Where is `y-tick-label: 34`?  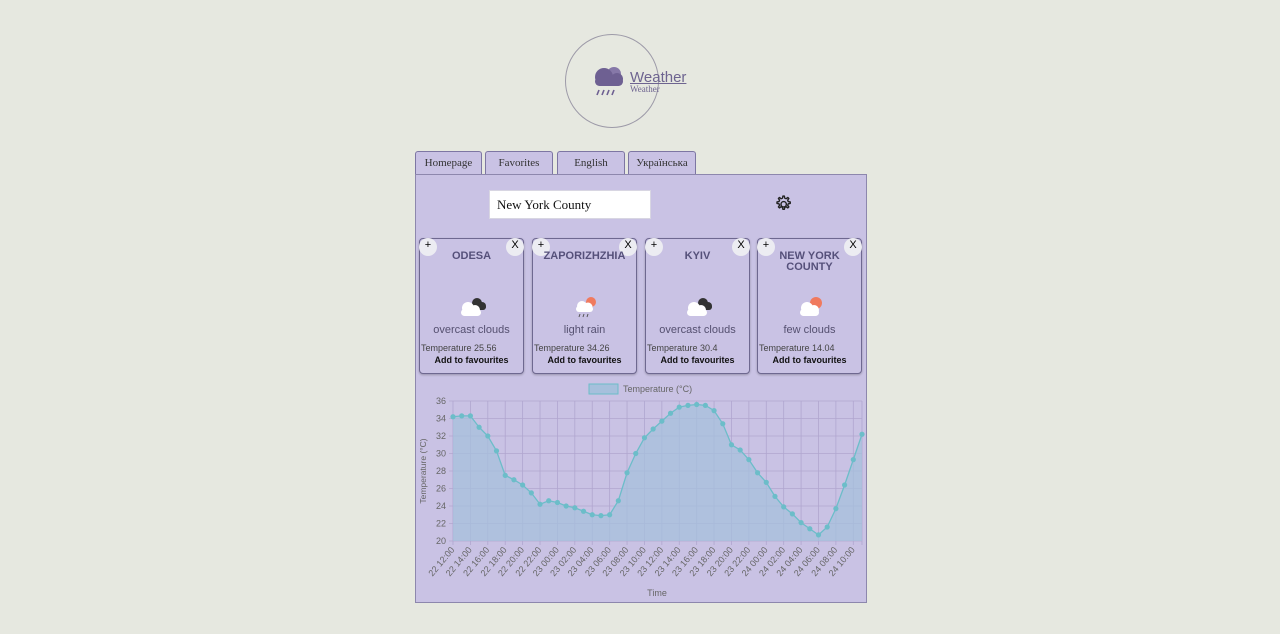
y-tick-label: 34 is located at coordinates (441, 419).